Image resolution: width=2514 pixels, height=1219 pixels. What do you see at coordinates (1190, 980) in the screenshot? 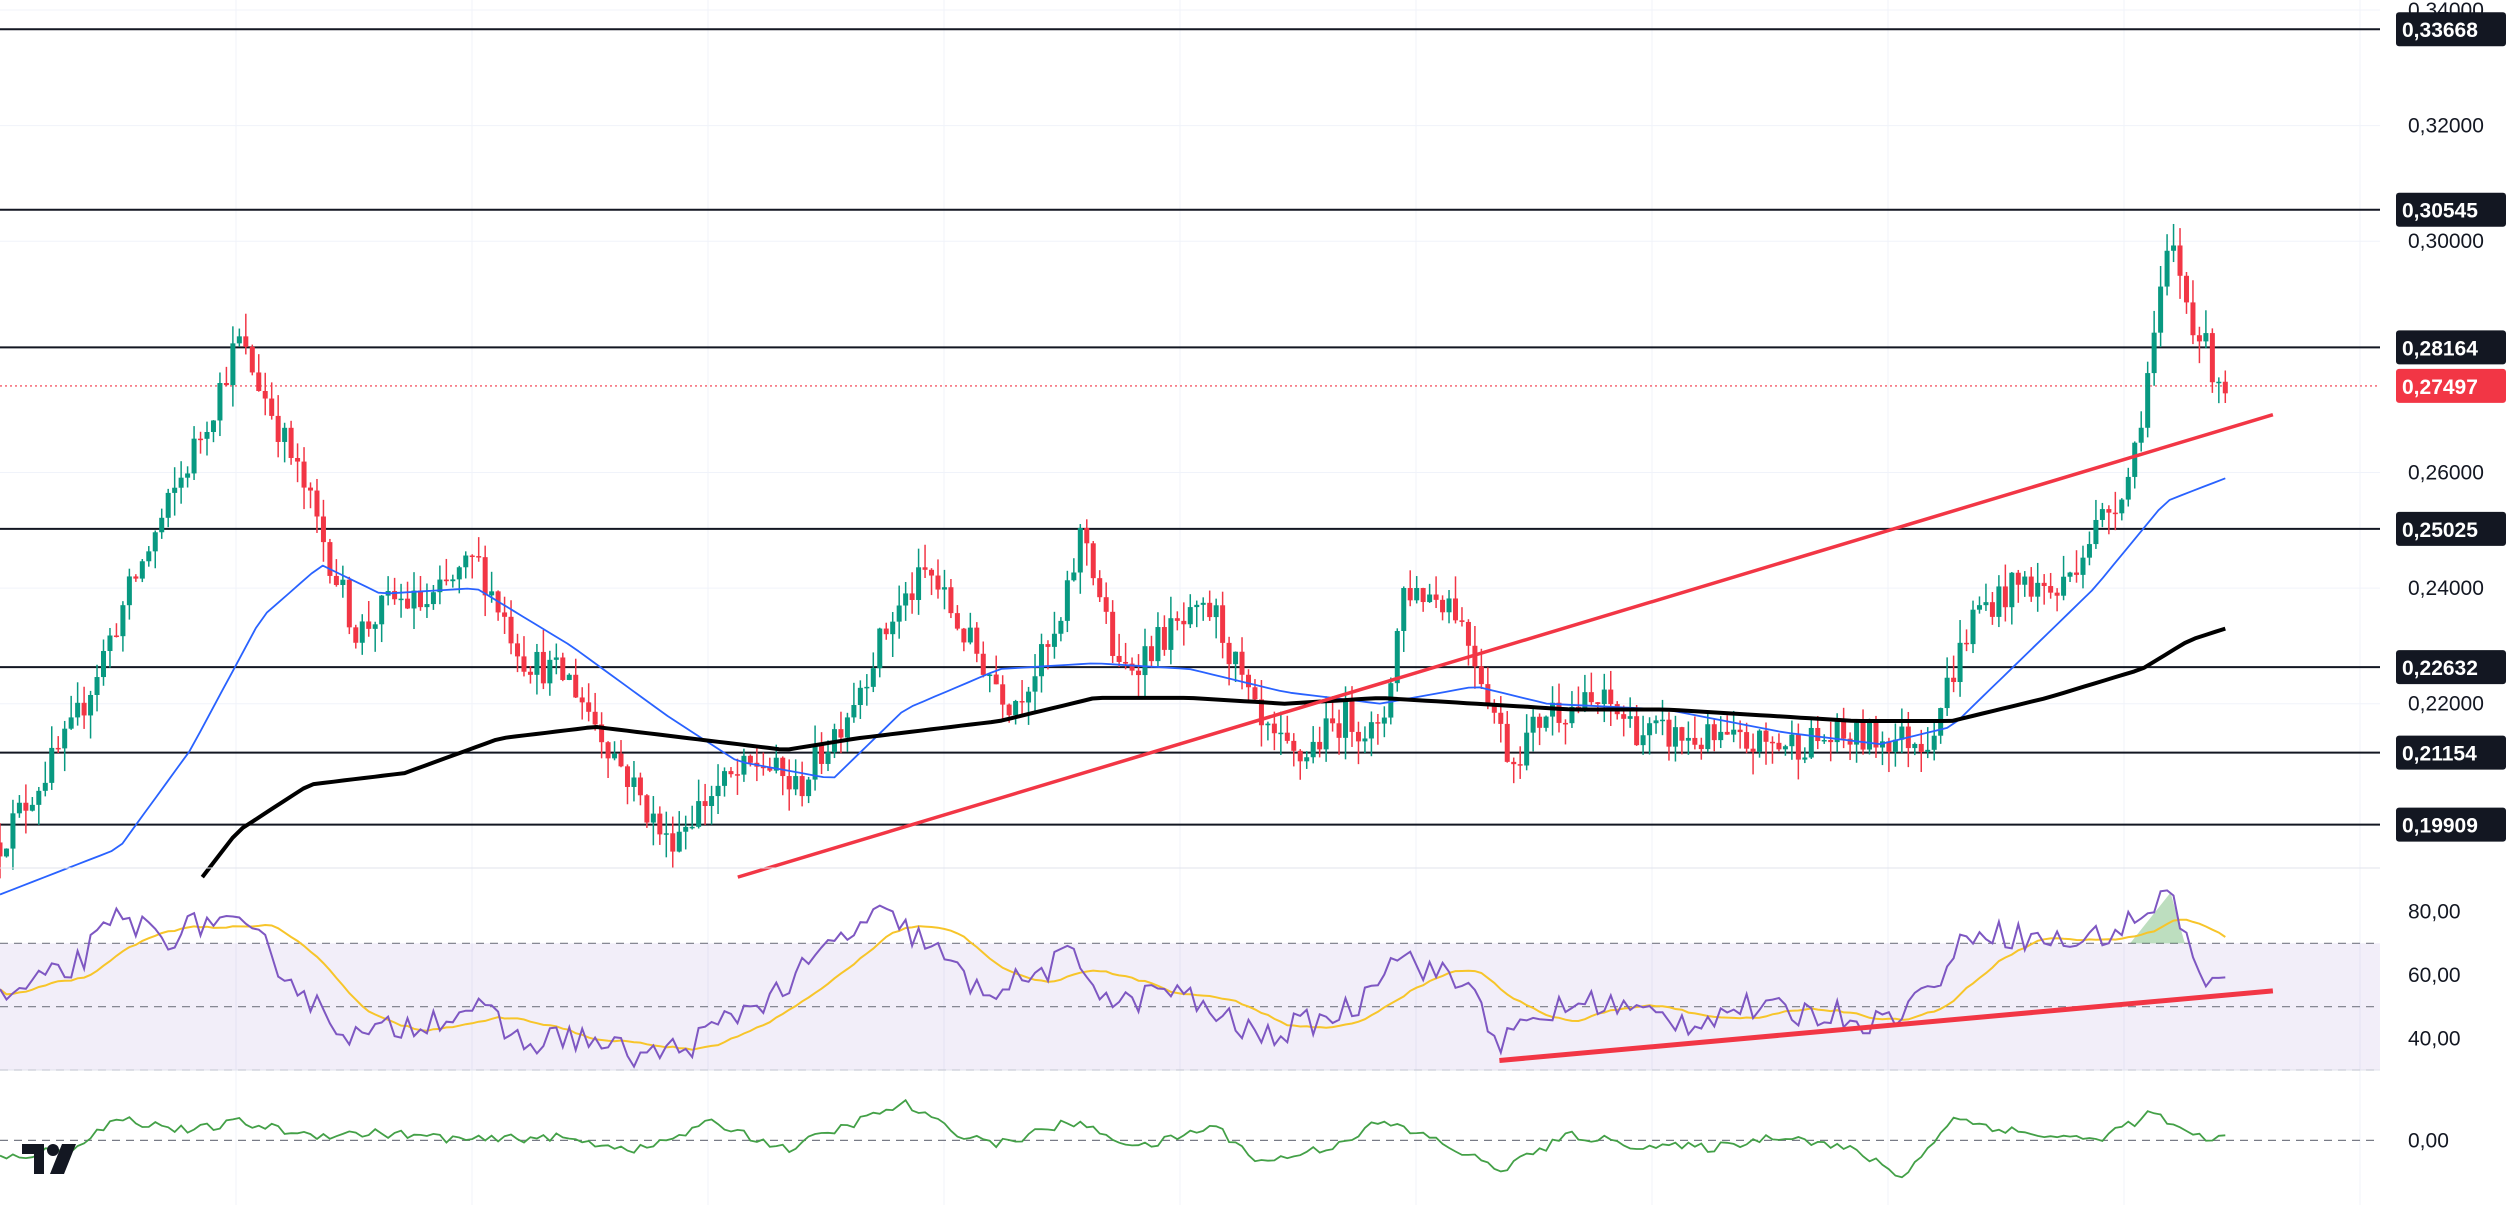
I see `rsi-panel` at bounding box center [1190, 980].